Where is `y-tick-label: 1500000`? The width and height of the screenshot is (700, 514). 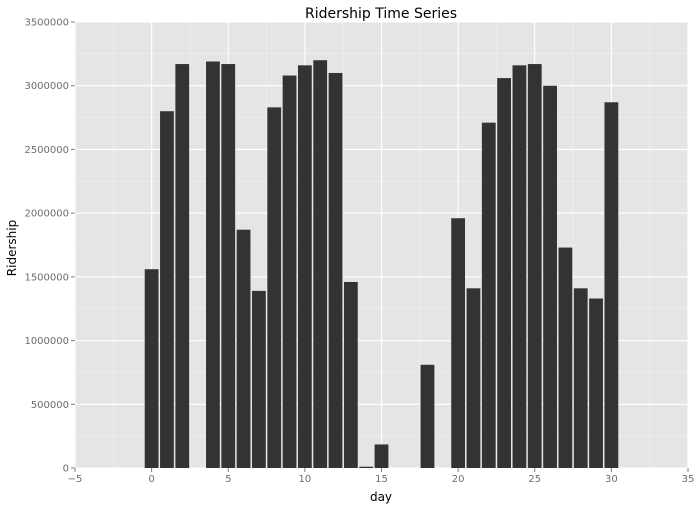 y-tick-label: 1500000 is located at coordinates (46, 277).